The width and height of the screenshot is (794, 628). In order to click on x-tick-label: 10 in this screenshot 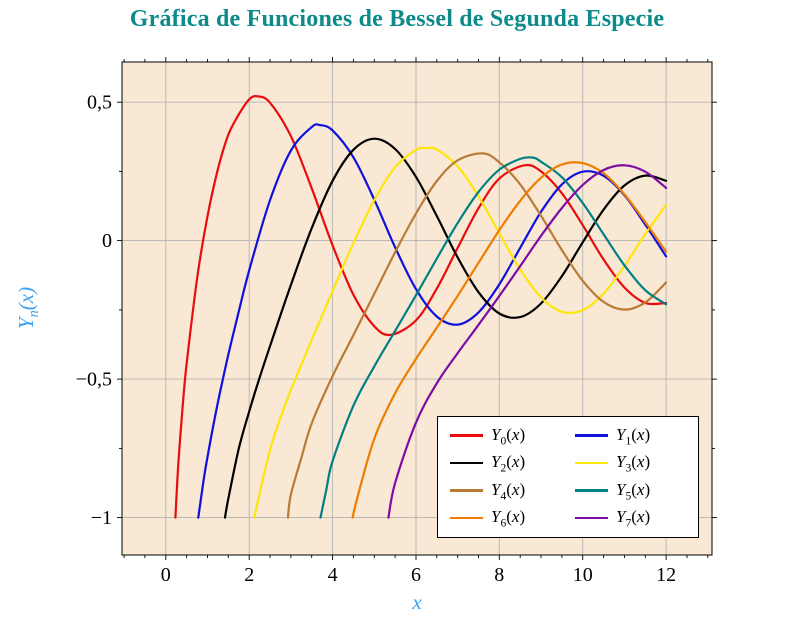, I will do `click(583, 575)`.